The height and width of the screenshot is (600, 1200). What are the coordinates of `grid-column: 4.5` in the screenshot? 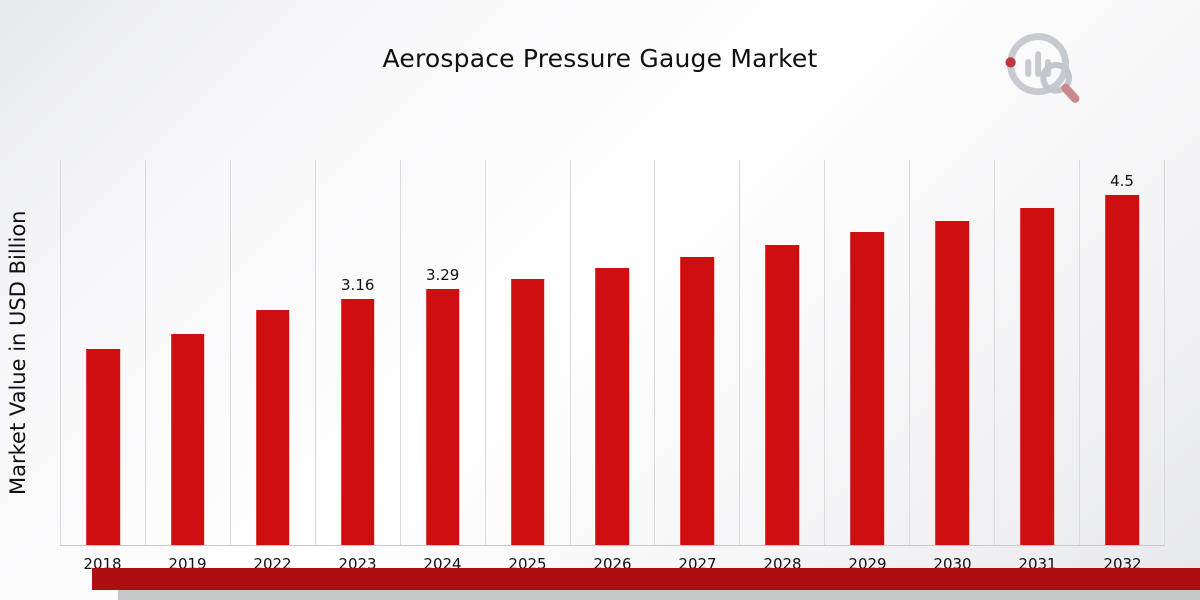 It's located at (1122, 352).